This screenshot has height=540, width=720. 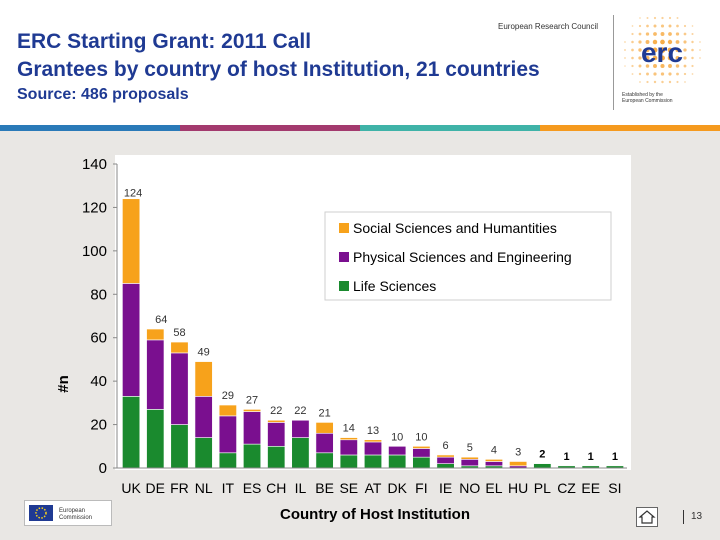 What do you see at coordinates (683, 517) in the screenshot?
I see `page-separator` at bounding box center [683, 517].